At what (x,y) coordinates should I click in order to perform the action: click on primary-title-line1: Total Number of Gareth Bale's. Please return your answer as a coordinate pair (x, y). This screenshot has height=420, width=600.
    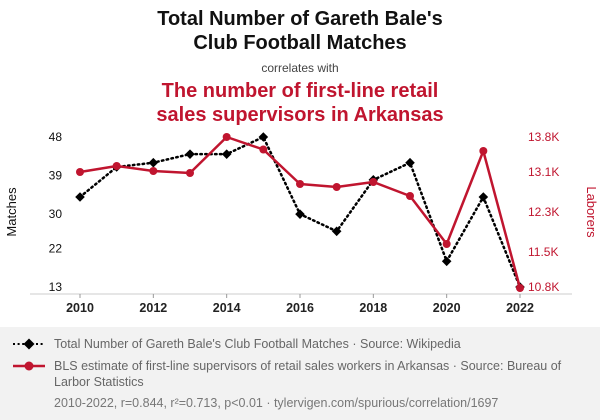
    Looking at the image, I should click on (300, 19).